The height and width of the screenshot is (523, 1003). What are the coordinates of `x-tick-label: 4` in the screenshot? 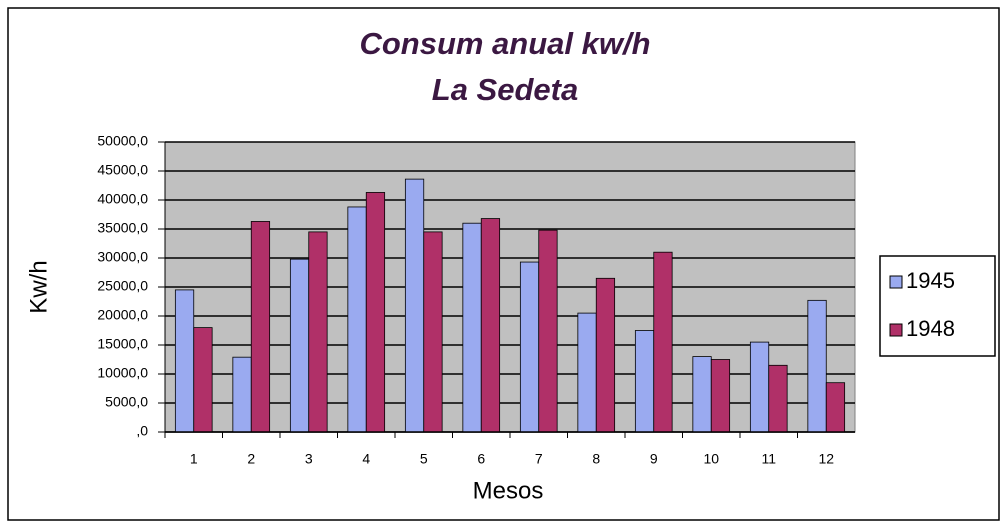 It's located at (366, 459).